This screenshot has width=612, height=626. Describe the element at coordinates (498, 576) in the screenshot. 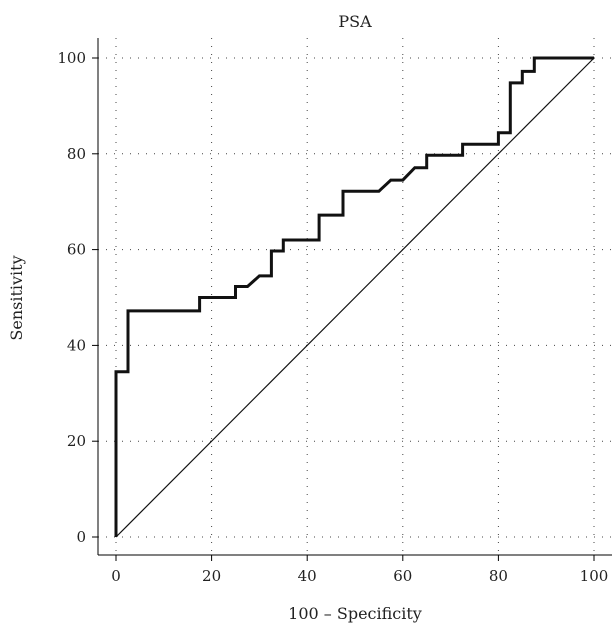

I see `x-tick-label: 80` at that location.